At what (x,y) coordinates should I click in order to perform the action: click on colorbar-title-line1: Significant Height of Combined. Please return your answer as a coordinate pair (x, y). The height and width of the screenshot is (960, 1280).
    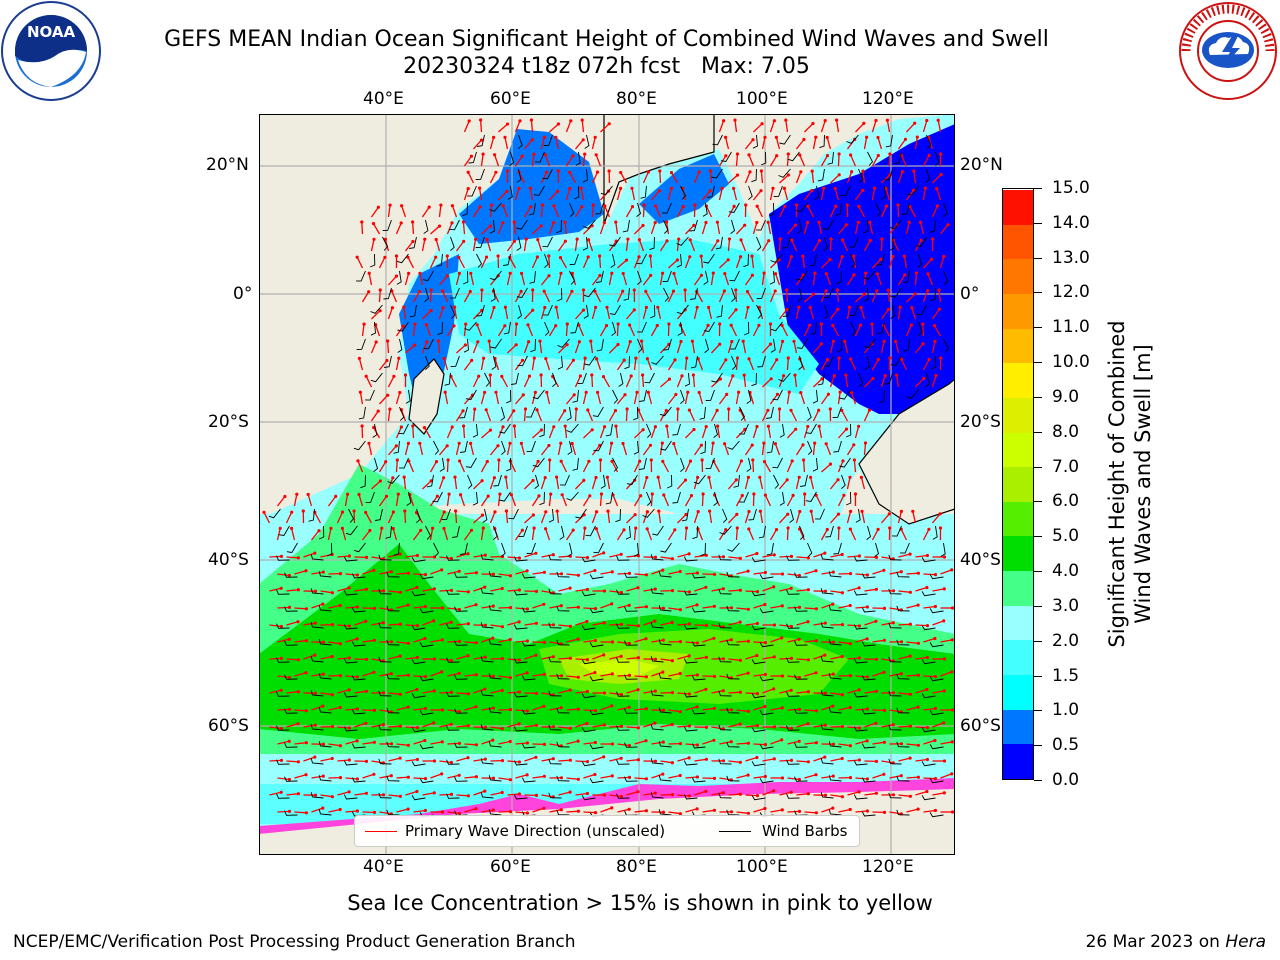
    Looking at the image, I should click on (1117, 484).